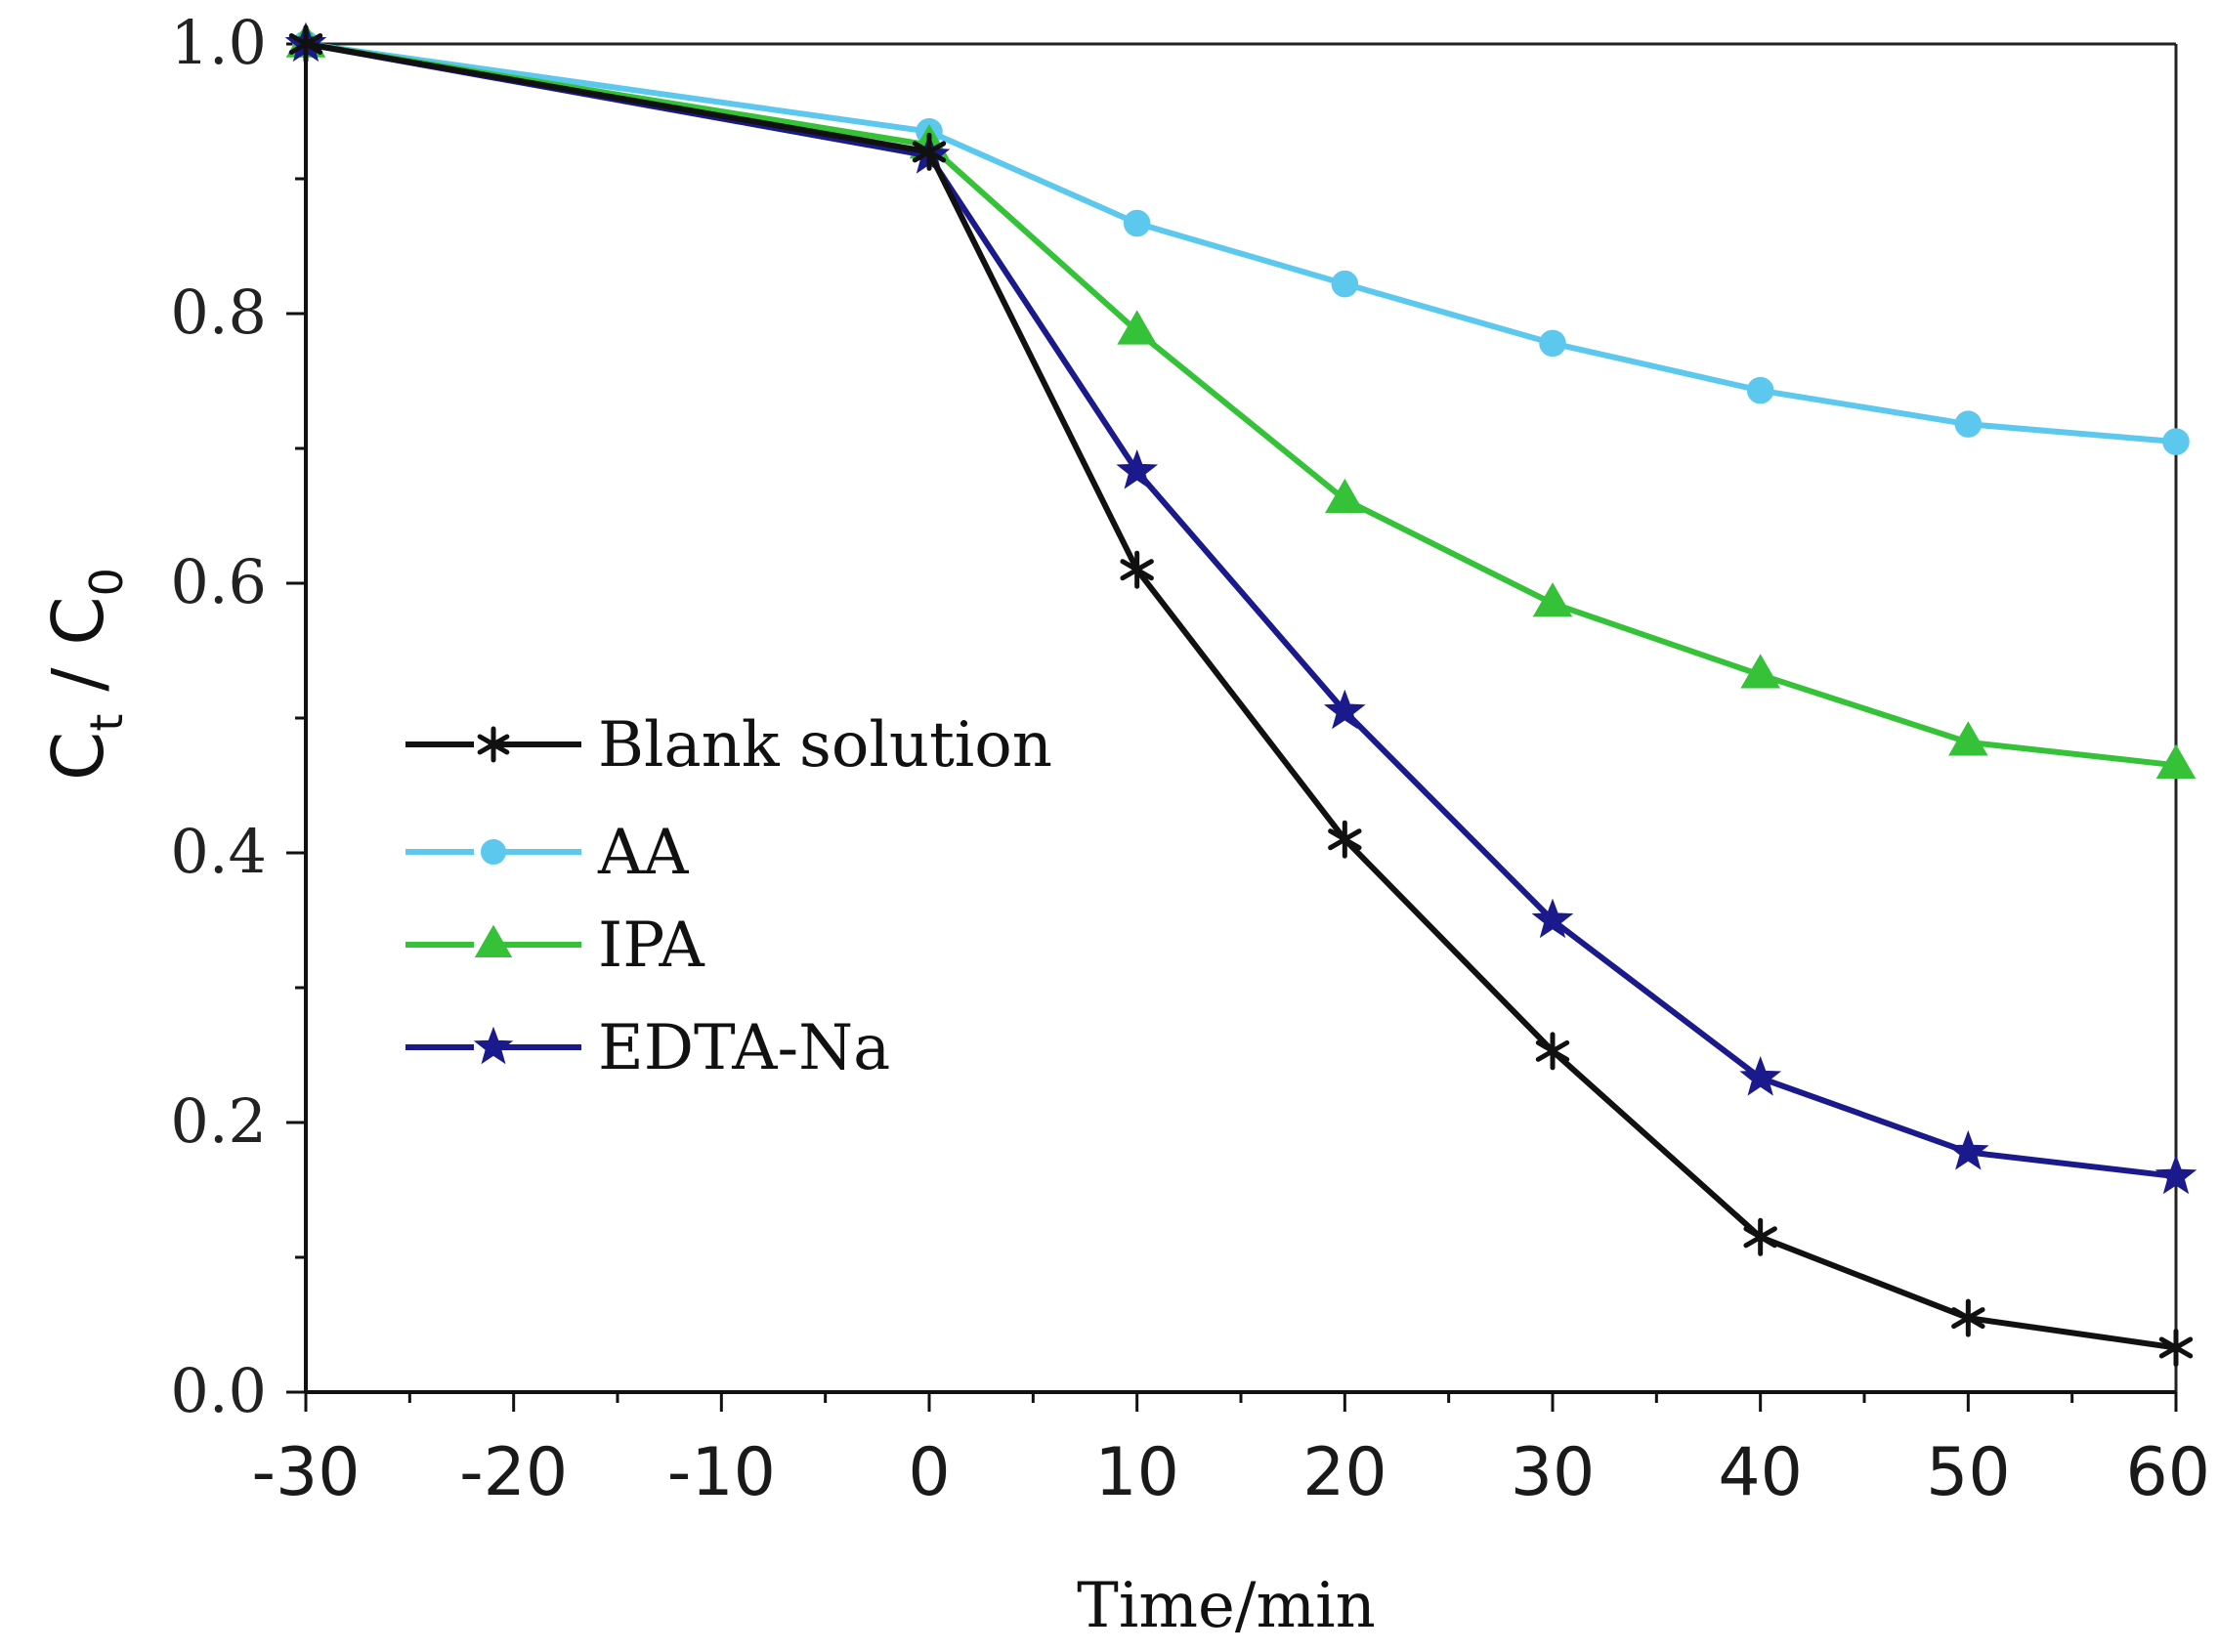 The image size is (2218, 1652). Describe the element at coordinates (728, 896) in the screenshot. I see `legend: Blank solution AA IPA EDTA-Na` at that location.